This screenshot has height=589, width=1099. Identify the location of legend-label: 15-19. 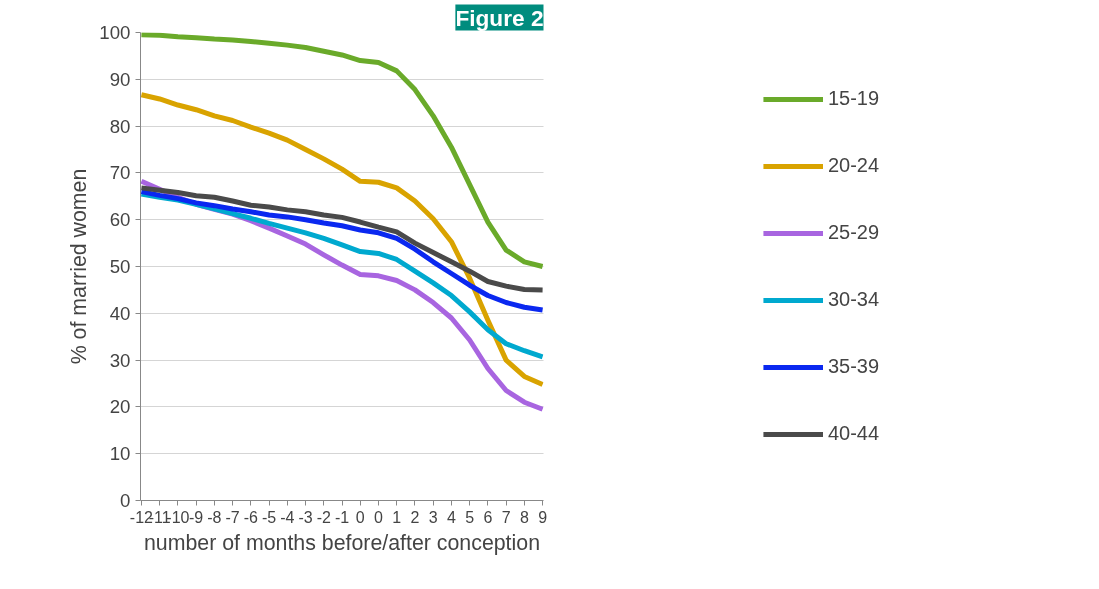
(853, 98).